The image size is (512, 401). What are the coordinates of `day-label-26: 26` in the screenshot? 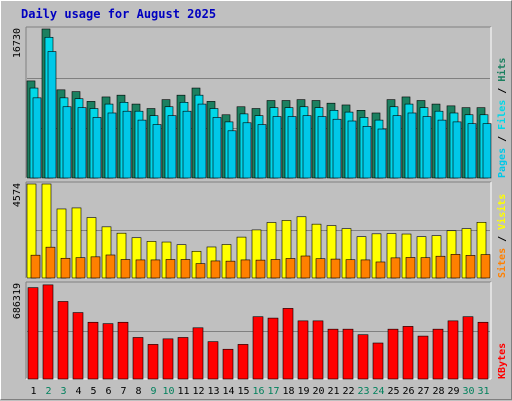 It's located at (408, 391).